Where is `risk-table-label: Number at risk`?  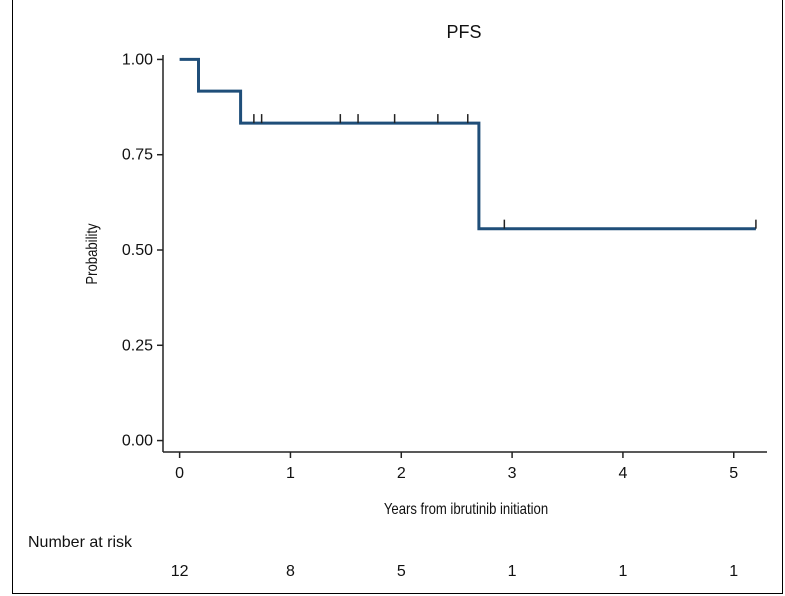
risk-table-label: Number at risk is located at coordinates (80, 542).